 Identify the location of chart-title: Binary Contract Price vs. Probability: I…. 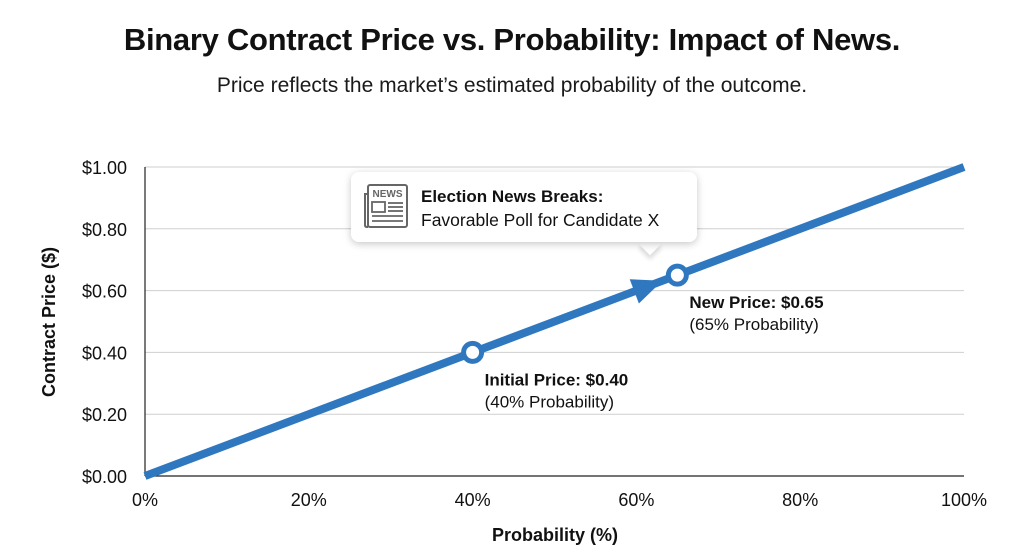
(512, 39).